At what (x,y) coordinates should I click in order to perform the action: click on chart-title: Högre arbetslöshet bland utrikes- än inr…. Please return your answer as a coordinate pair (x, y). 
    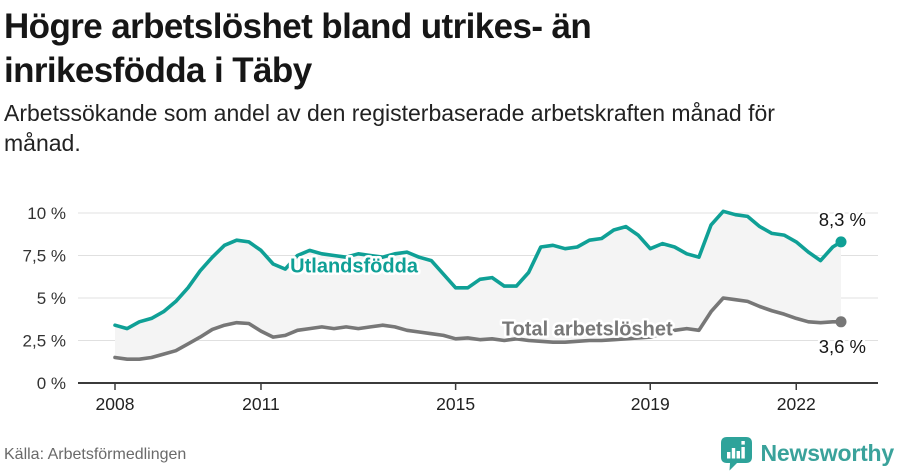
    Looking at the image, I should click on (298, 48).